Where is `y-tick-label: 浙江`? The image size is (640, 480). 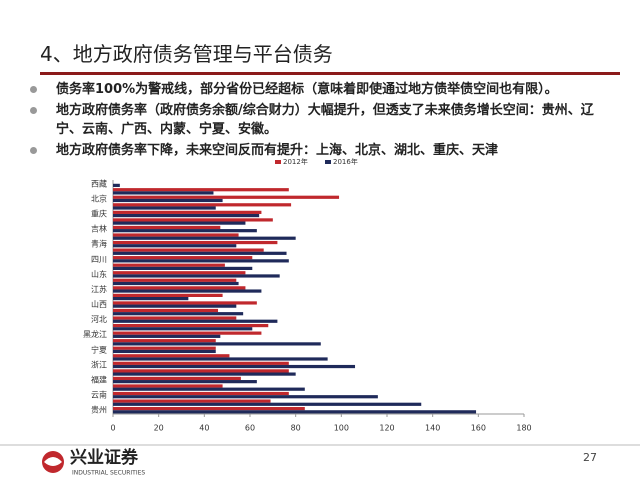 y-tick-label: 浙江 is located at coordinates (99, 364).